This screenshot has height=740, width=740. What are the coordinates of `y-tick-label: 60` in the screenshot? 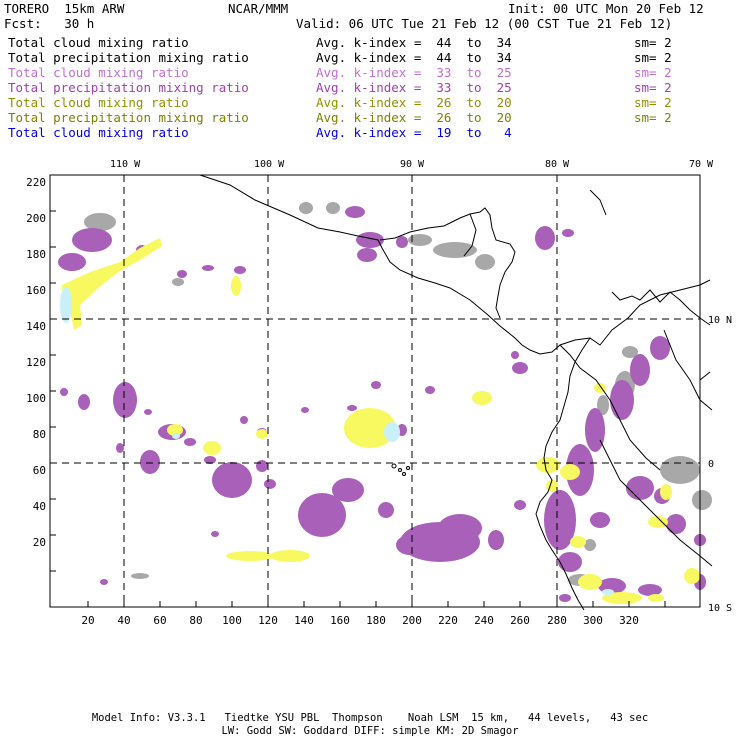 It's located at (39, 470).